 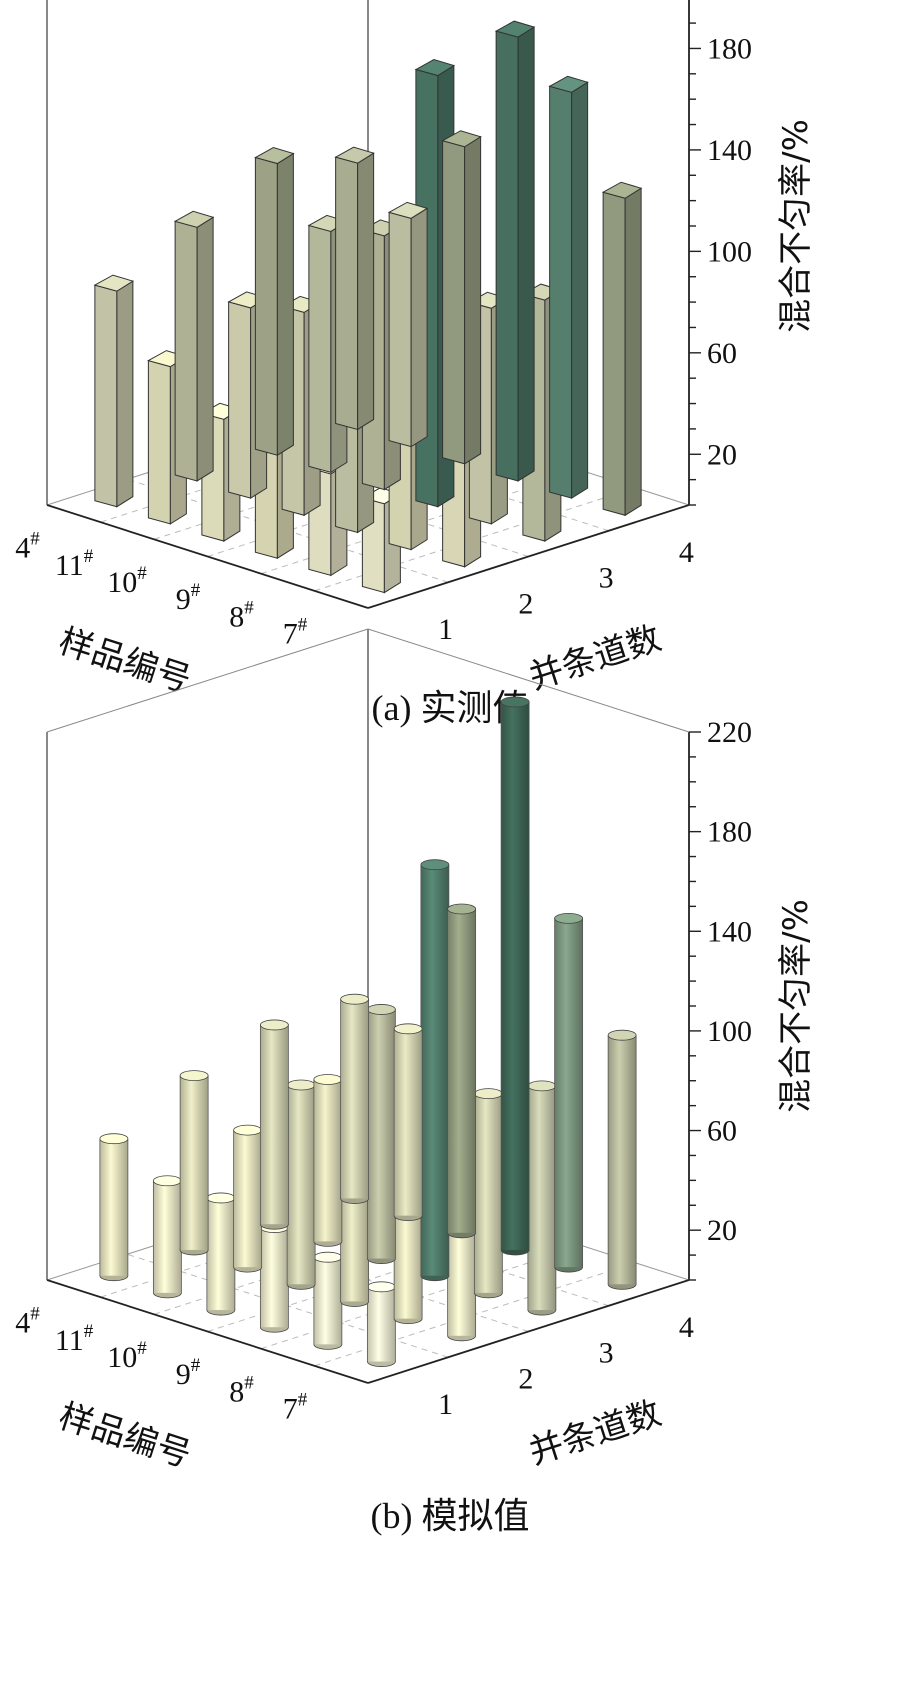 I want to click on z-tick-label: 220, so click(x=729, y=732).